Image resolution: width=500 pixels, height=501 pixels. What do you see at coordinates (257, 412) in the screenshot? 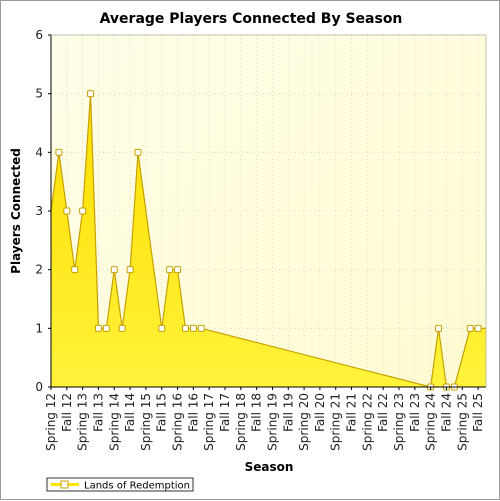
I see `x-tick-label: Fall 18` at bounding box center [257, 412].